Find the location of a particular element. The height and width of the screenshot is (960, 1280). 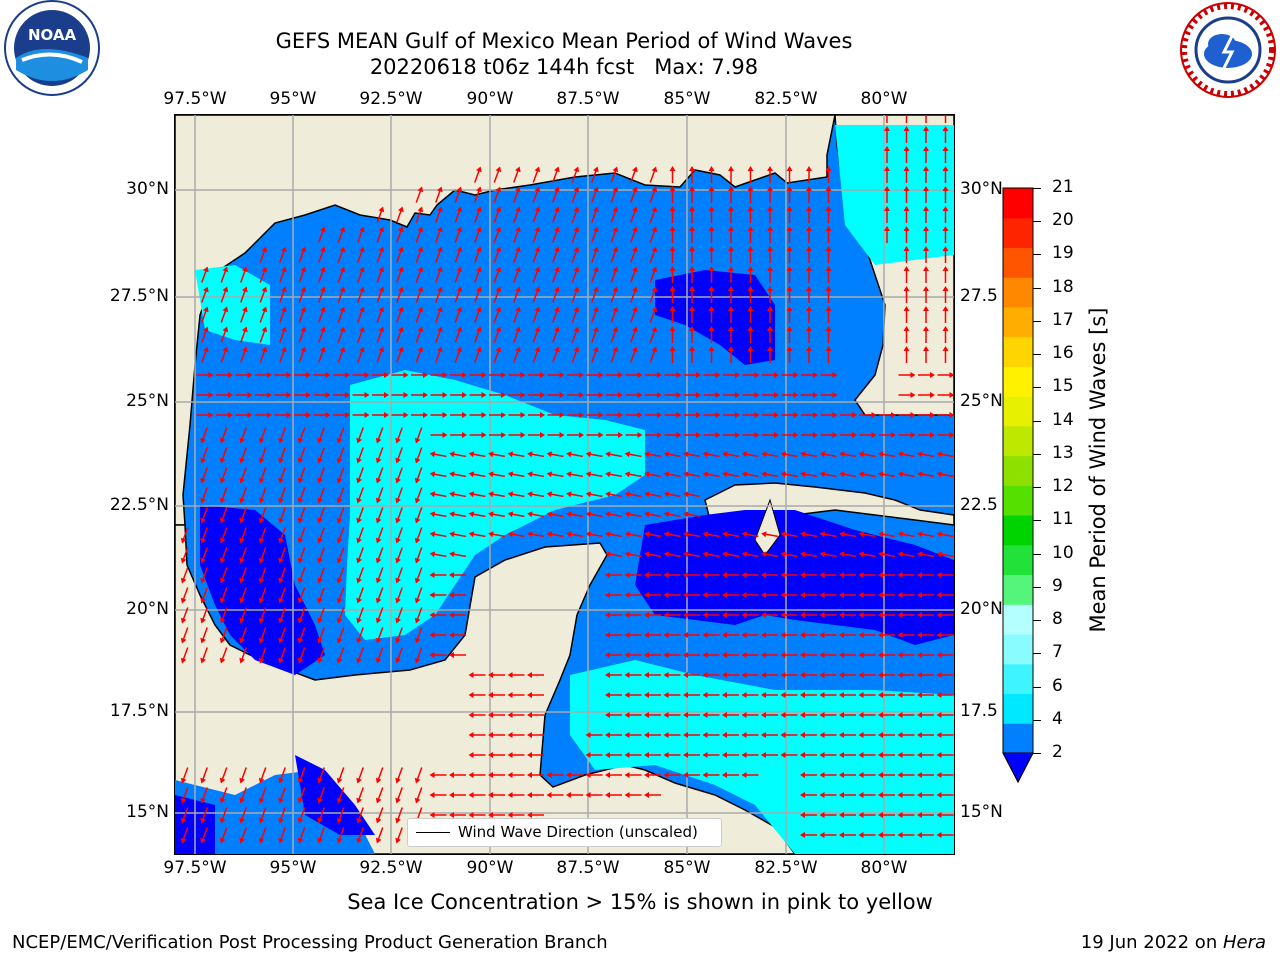

colorbar-tick-label: 21 is located at coordinates (1063, 187).